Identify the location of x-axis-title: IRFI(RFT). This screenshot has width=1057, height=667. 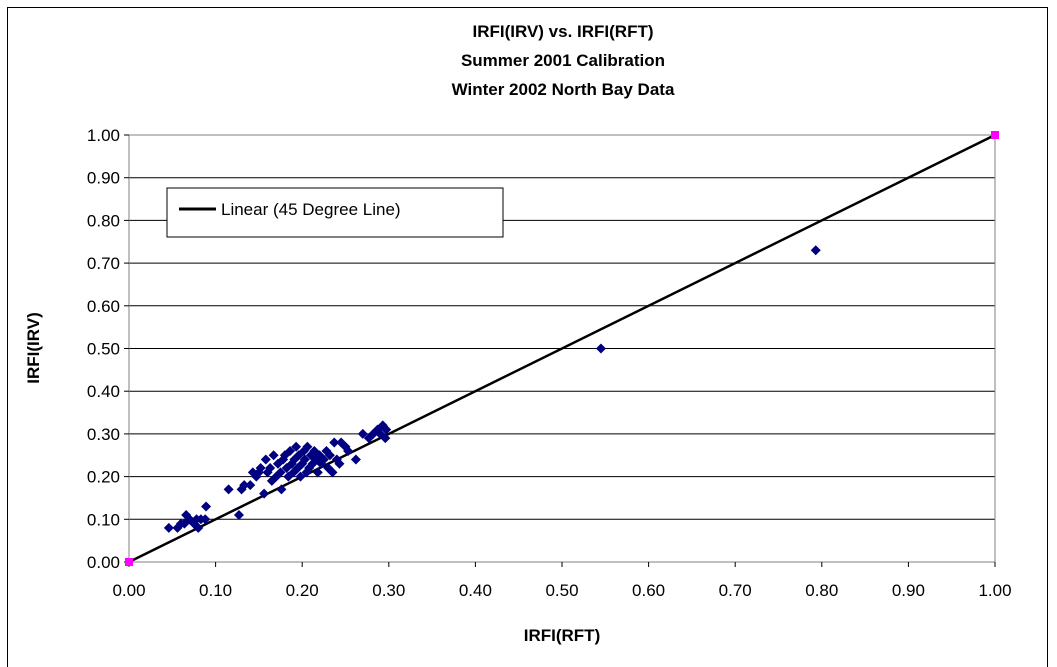
(562, 635).